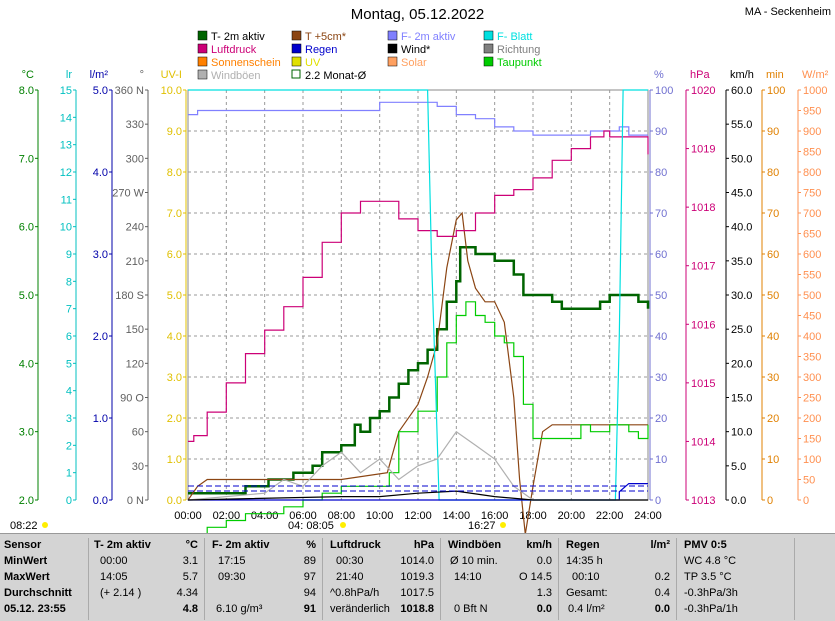  I want to click on page-title: Montag, 05.12.2022, so click(417, 14).